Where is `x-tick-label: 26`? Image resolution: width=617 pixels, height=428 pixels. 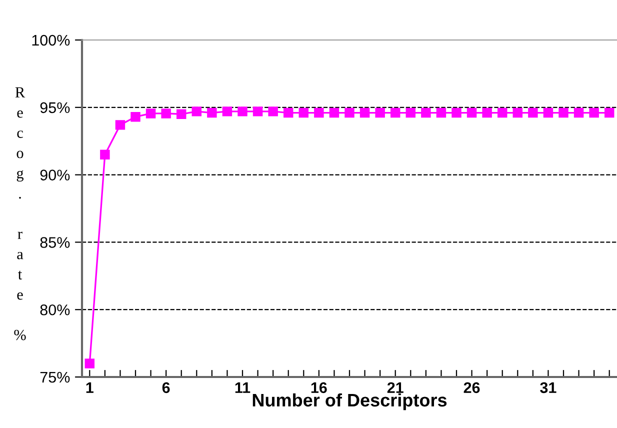
x-tick-label: 26 is located at coordinates (472, 388).